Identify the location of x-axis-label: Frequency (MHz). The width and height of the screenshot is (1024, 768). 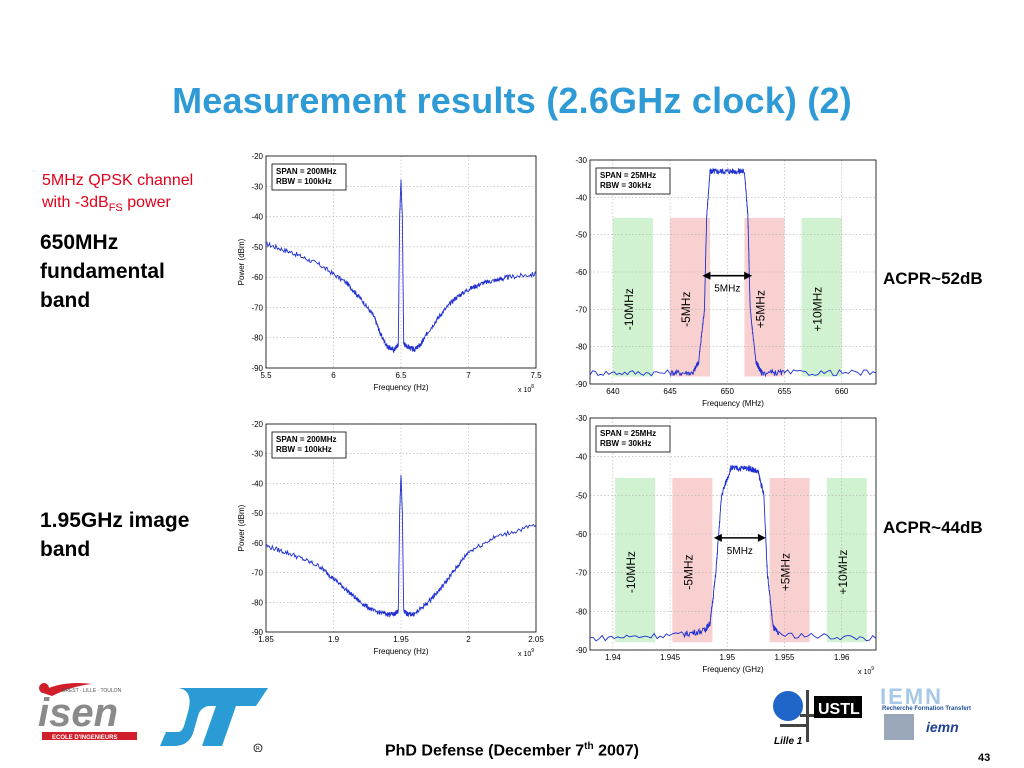
(733, 403).